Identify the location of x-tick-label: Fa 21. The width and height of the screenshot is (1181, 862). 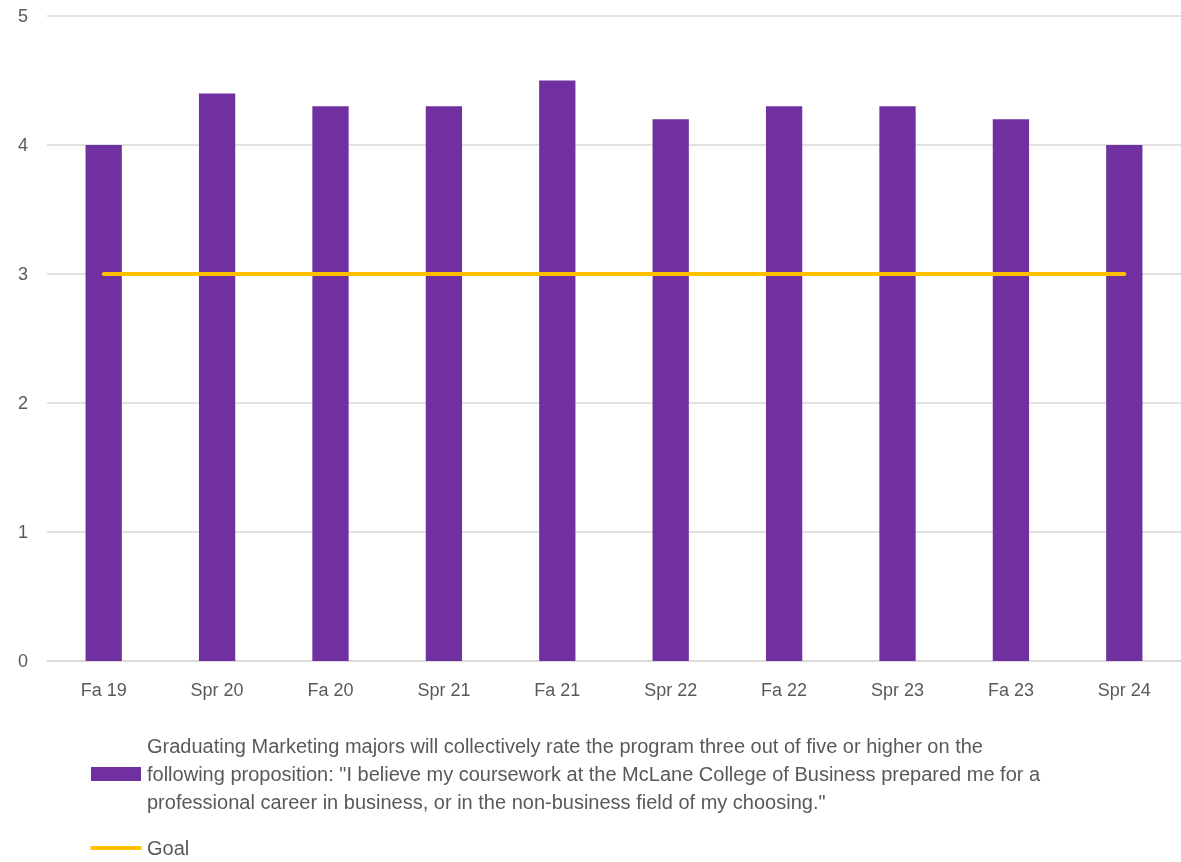
(557, 690).